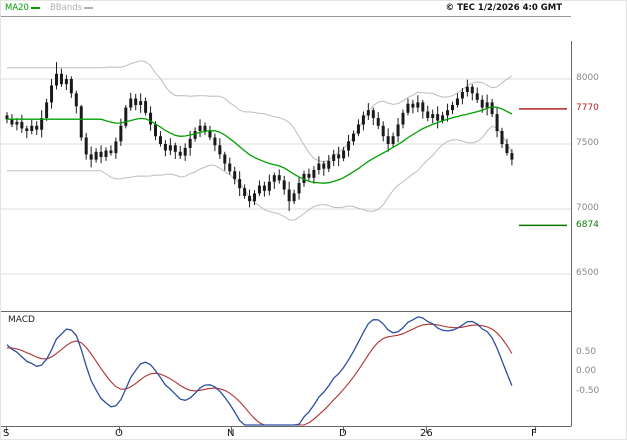  I want to click on legend-item-ma20: MA20, so click(22, 8).